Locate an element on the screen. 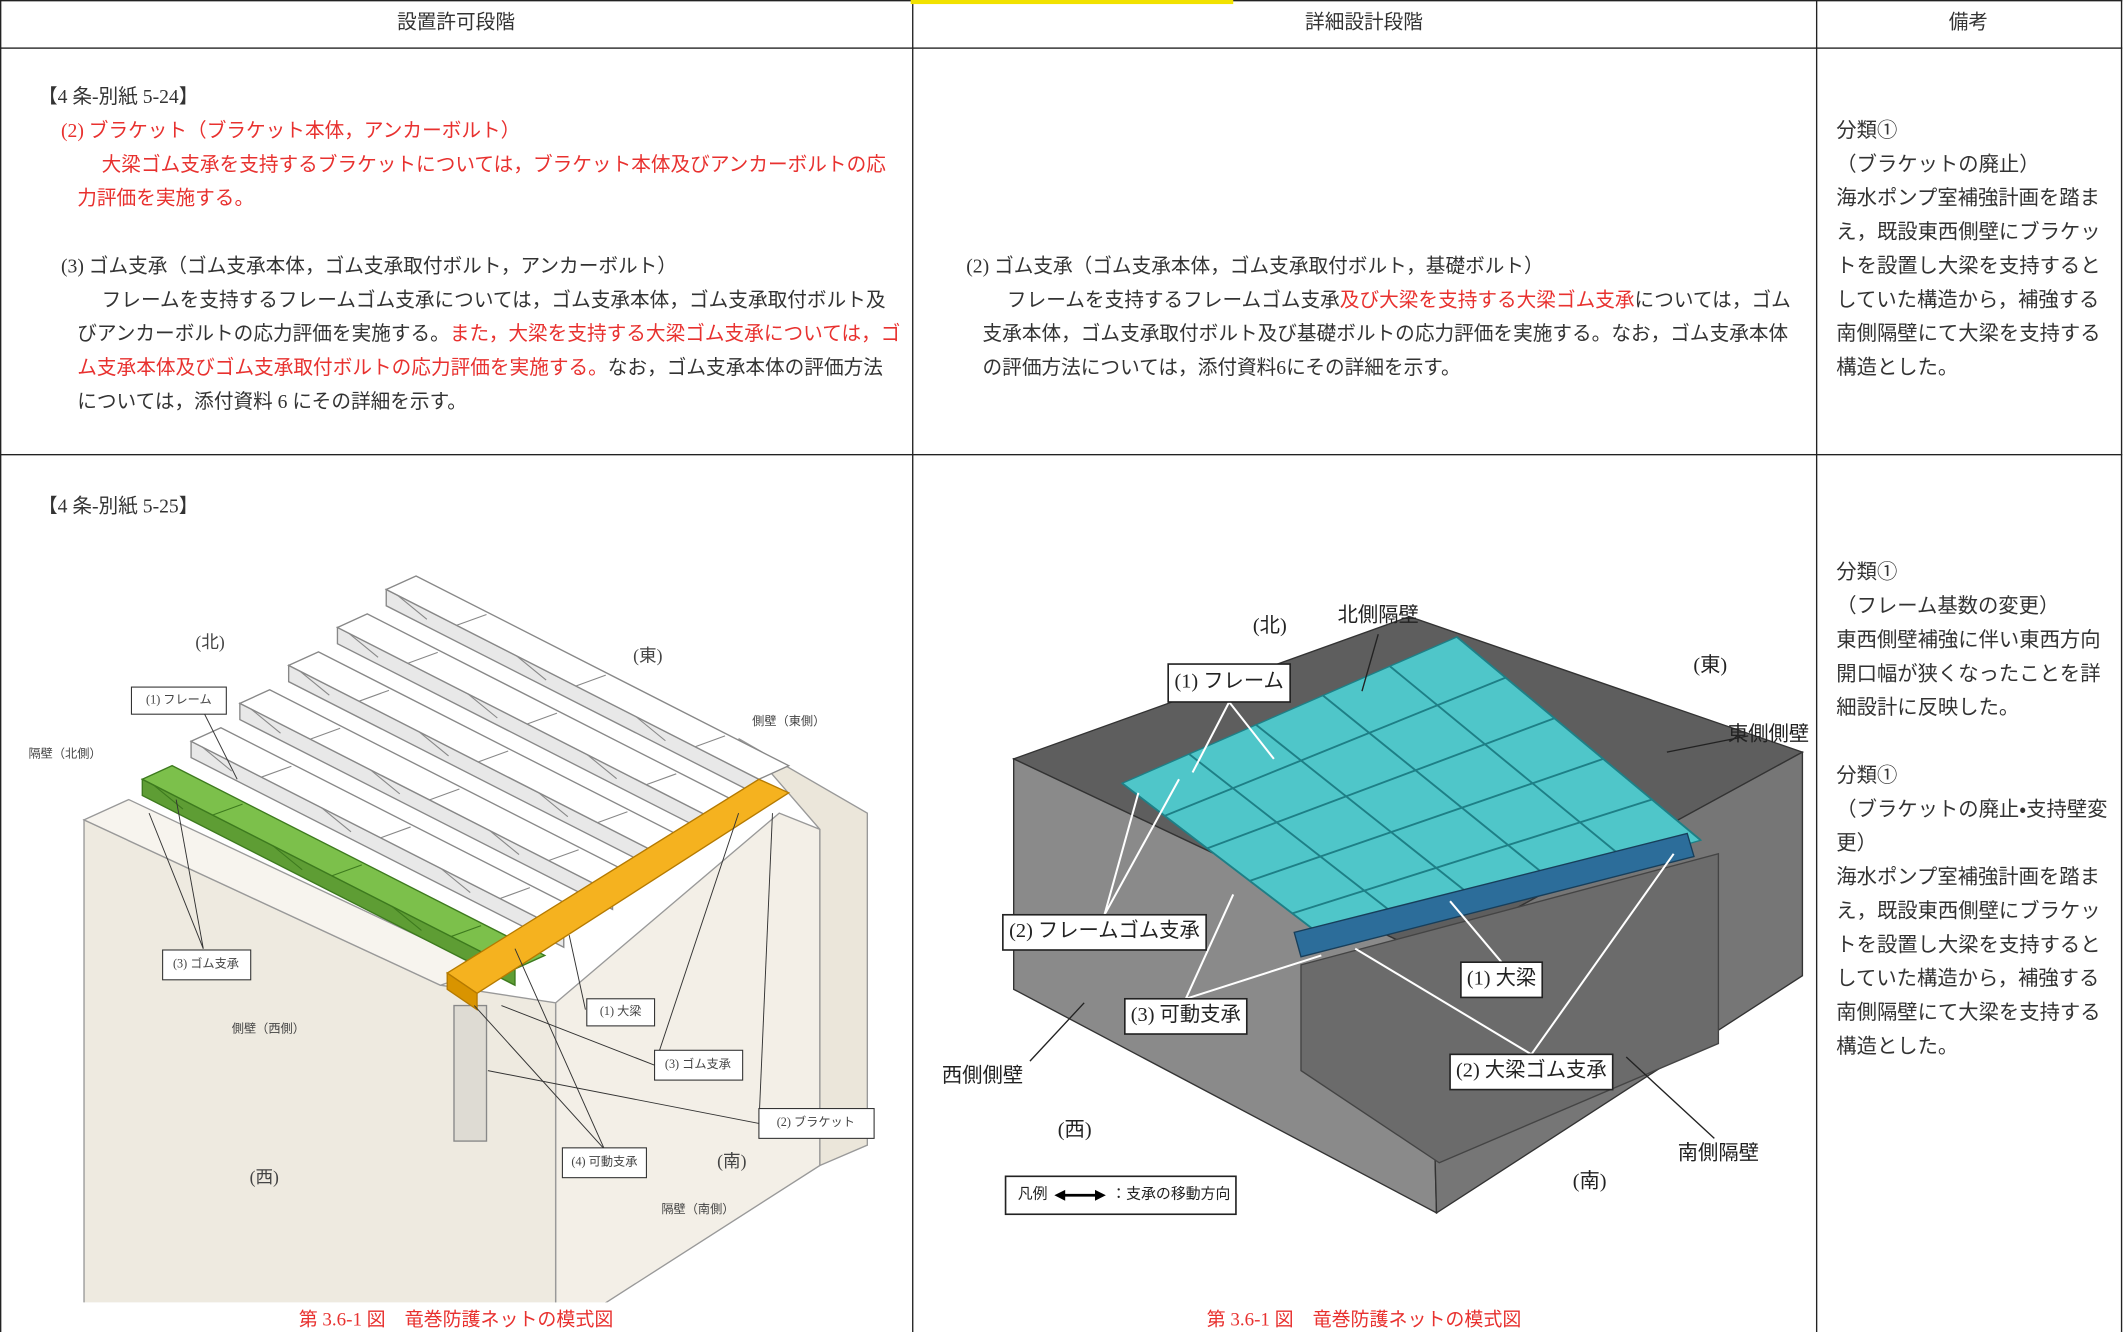  figure-label: 南側隔壁 is located at coordinates (1718, 1152).